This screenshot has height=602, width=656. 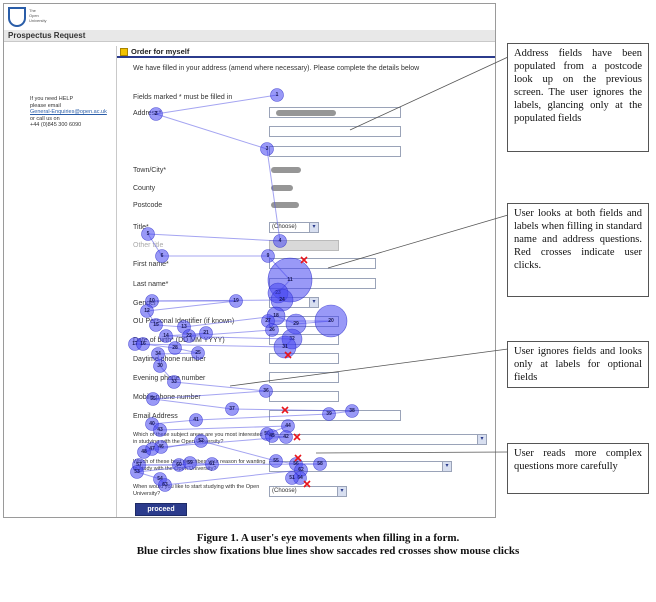 I want to click on reason-select: ▾, so click(x=360, y=466).